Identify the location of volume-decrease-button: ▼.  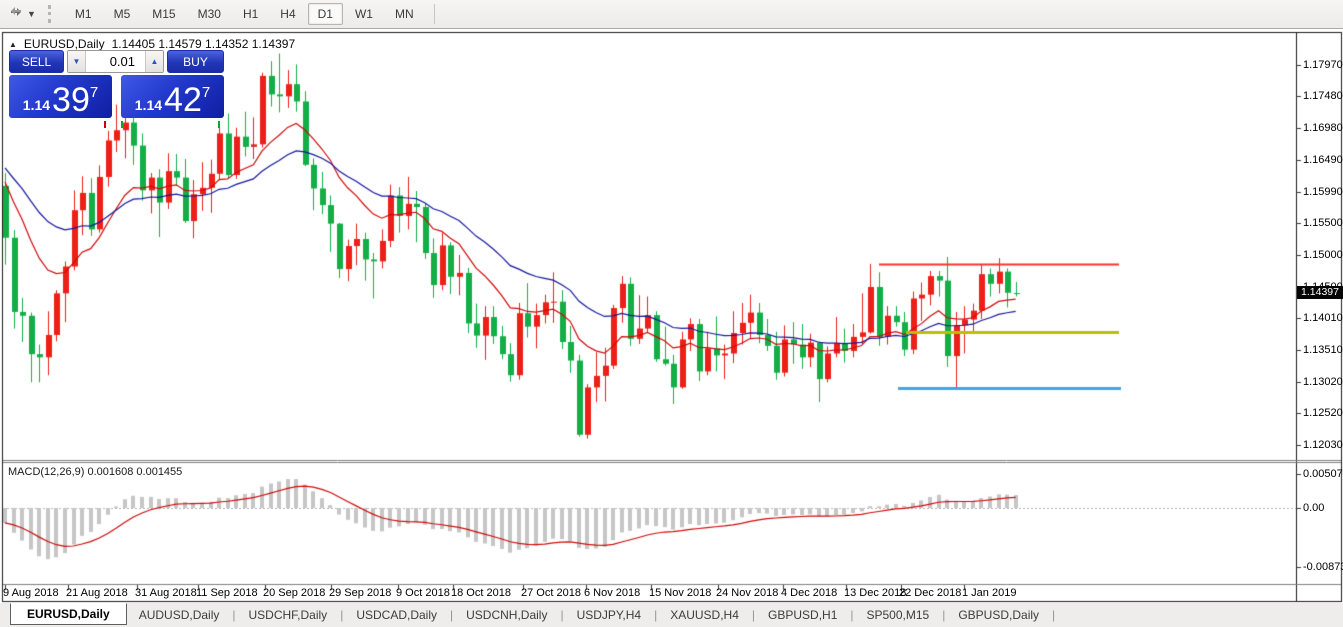
(77, 61).